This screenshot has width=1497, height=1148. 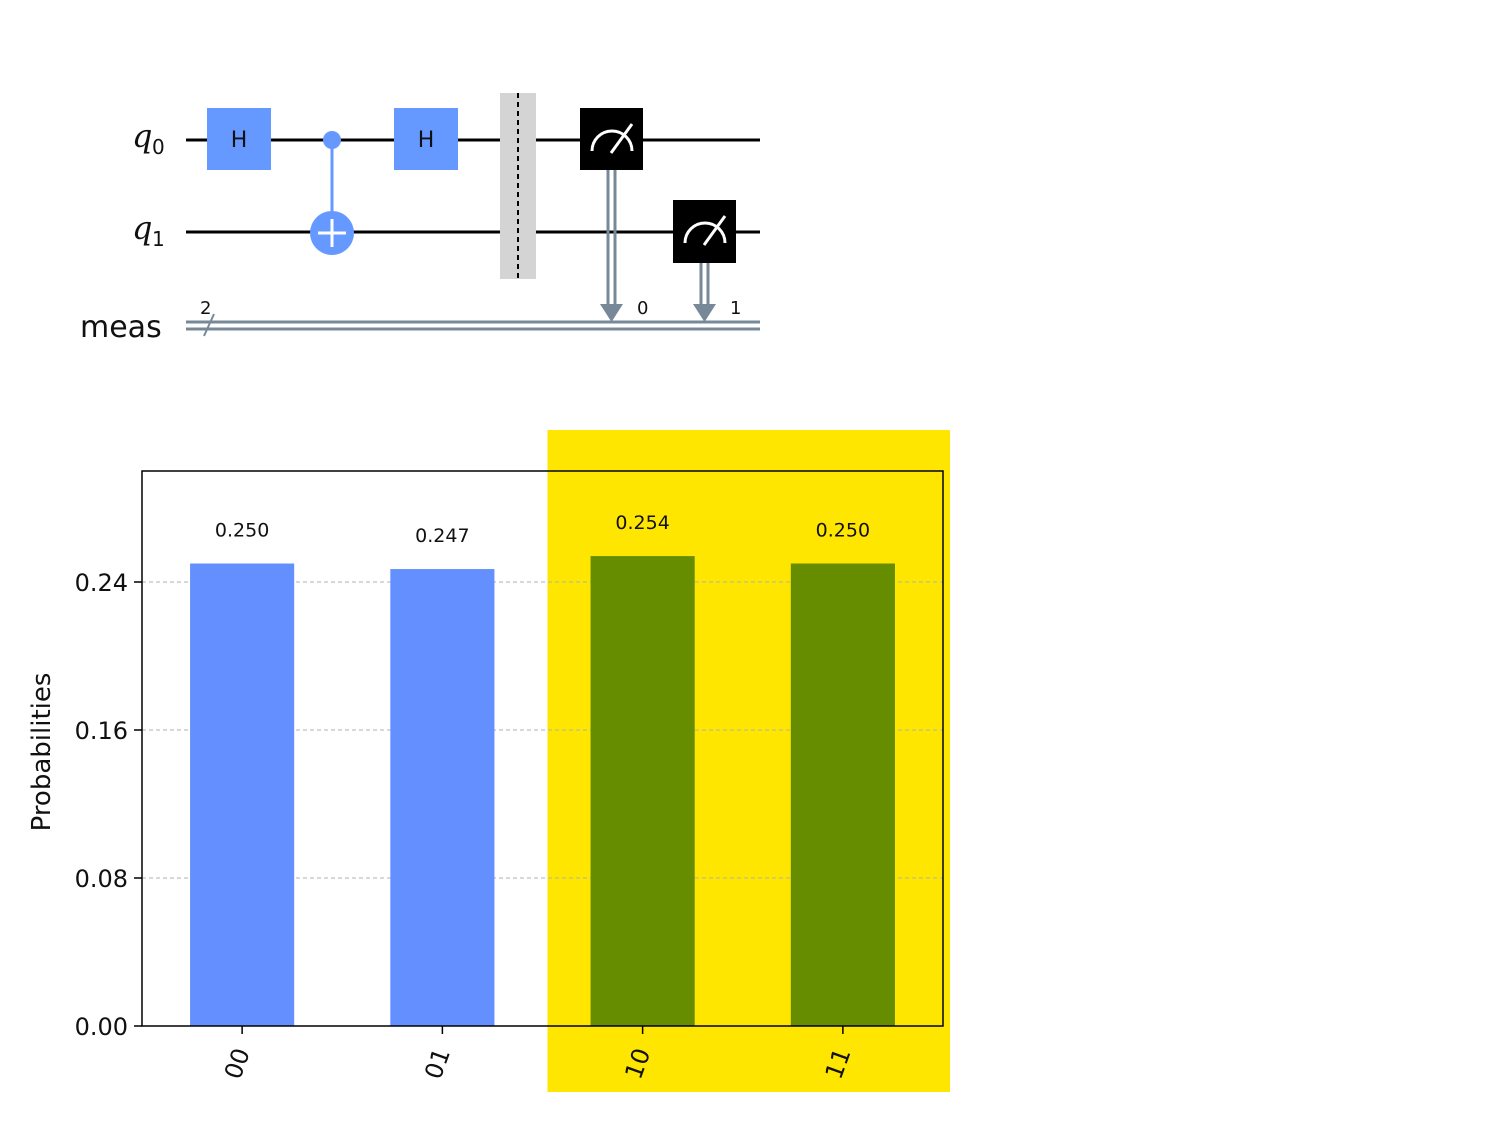 I want to click on y-axis-label: Probabilities, so click(x=42, y=752).